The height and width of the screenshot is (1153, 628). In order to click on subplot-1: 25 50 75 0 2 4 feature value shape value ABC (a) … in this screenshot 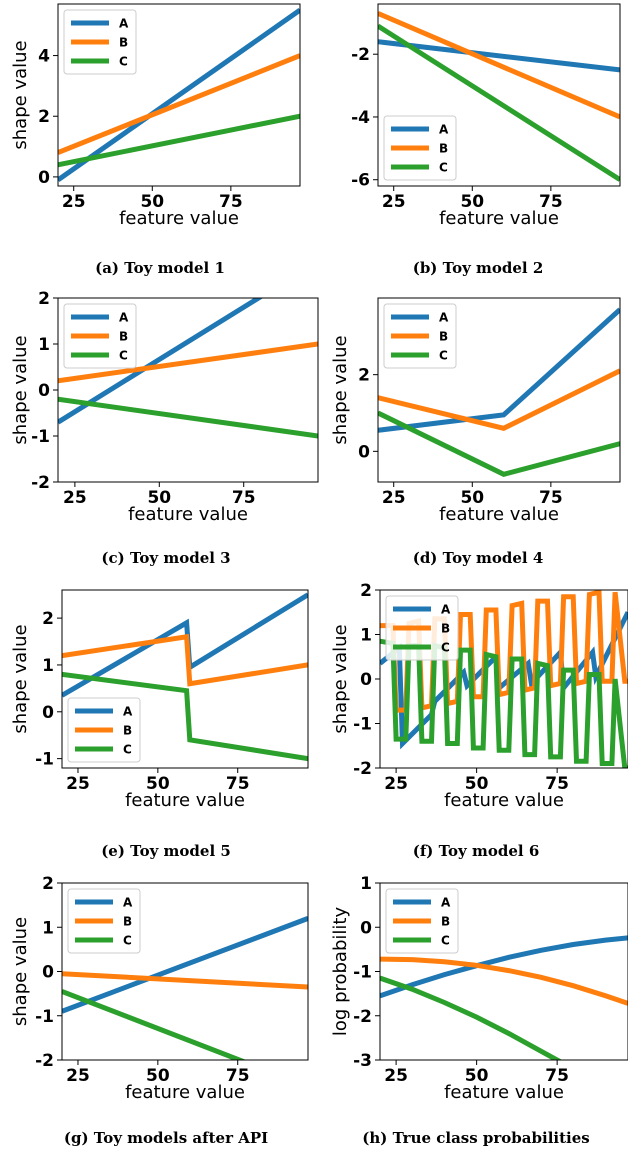, I will do `click(155, 140)`.